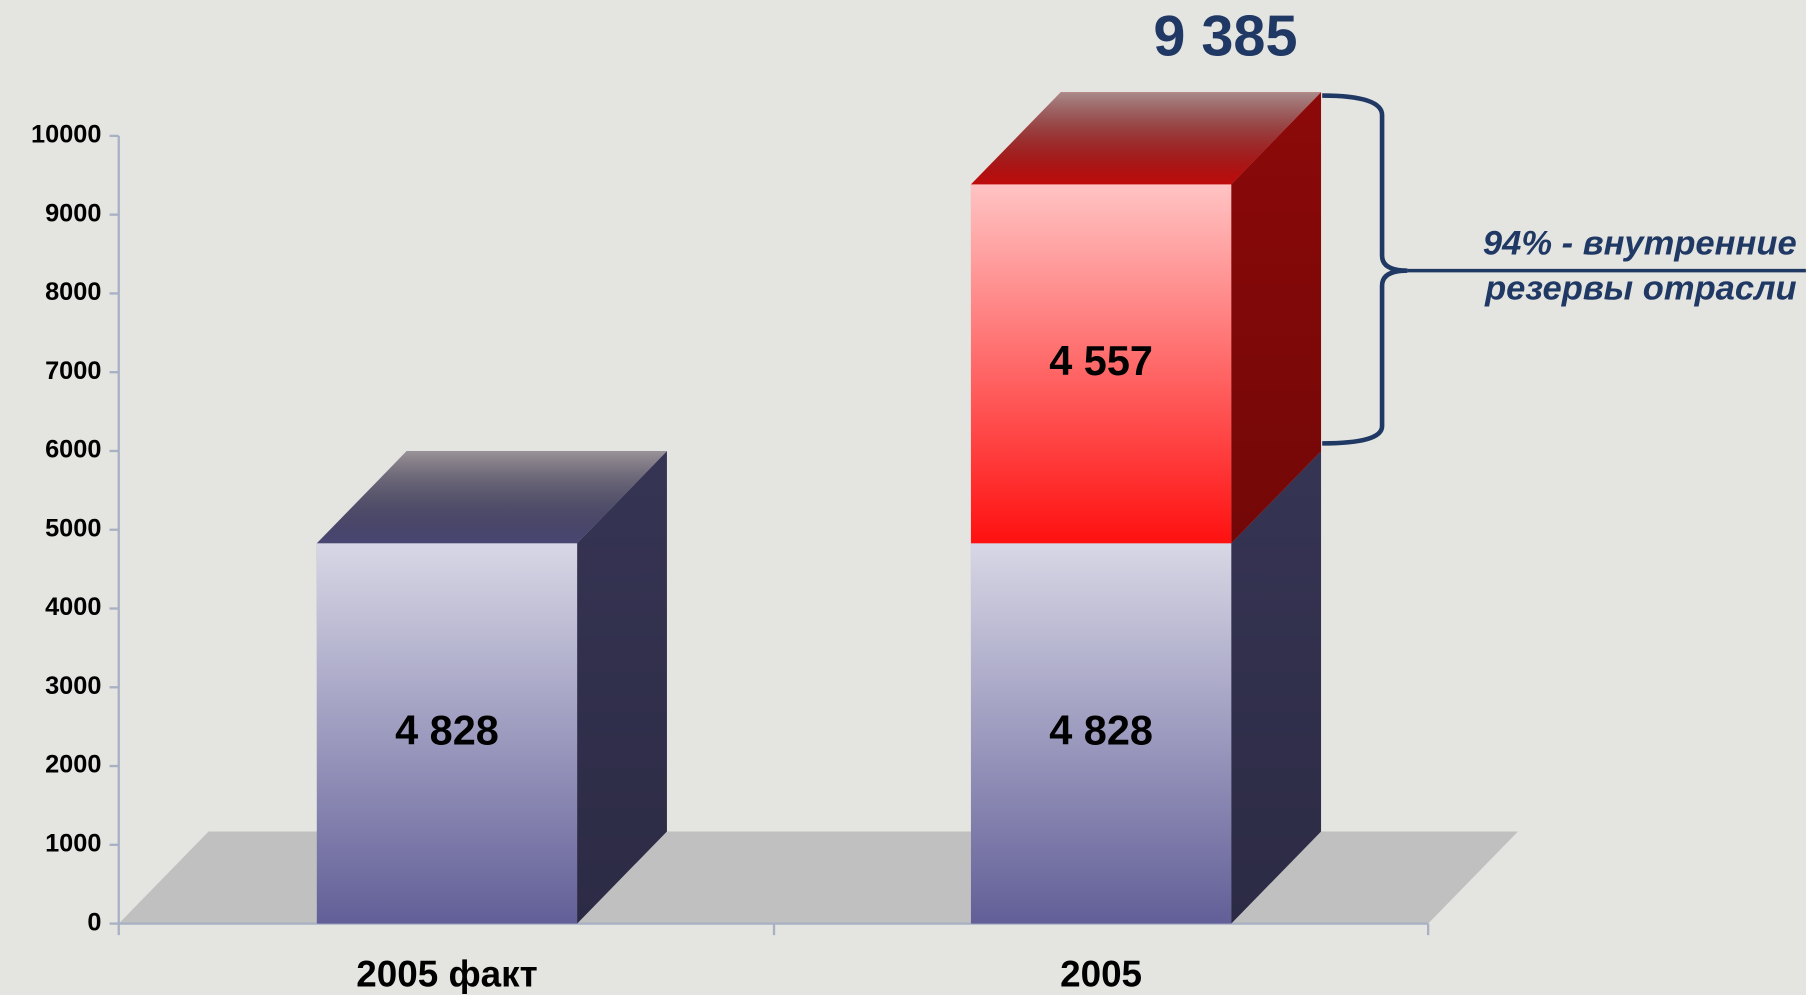 Image resolution: width=1806 pixels, height=995 pixels. I want to click on total-label: 9 385, so click(1225, 37).